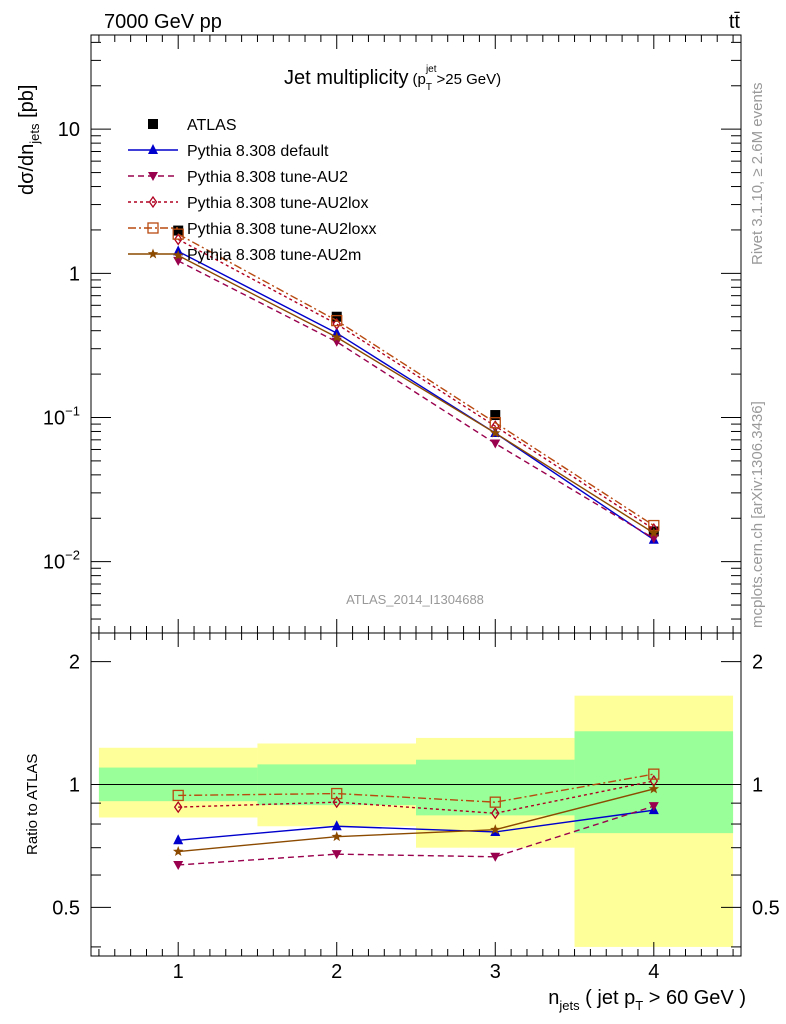 This screenshot has height=1024, width=786. I want to click on title-cut-sup: jet, so click(431, 69).